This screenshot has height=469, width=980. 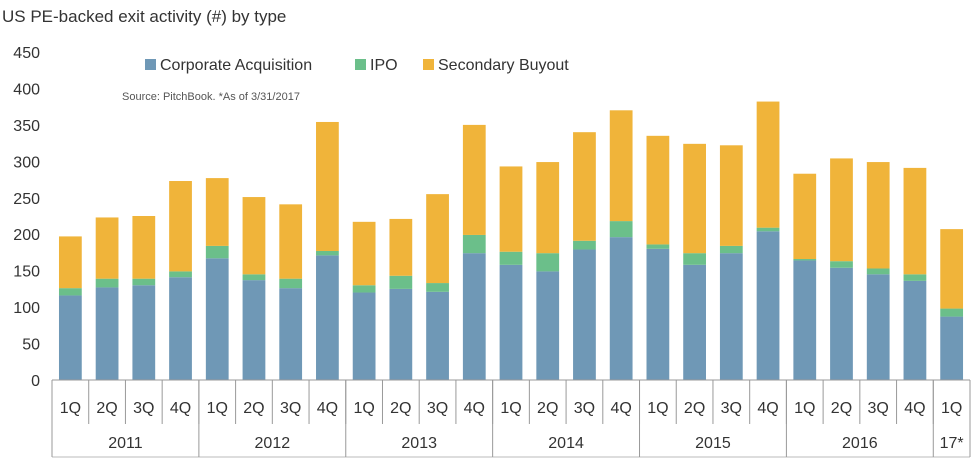 What do you see at coordinates (31, 345) in the screenshot?
I see `y-tick-label: 50` at bounding box center [31, 345].